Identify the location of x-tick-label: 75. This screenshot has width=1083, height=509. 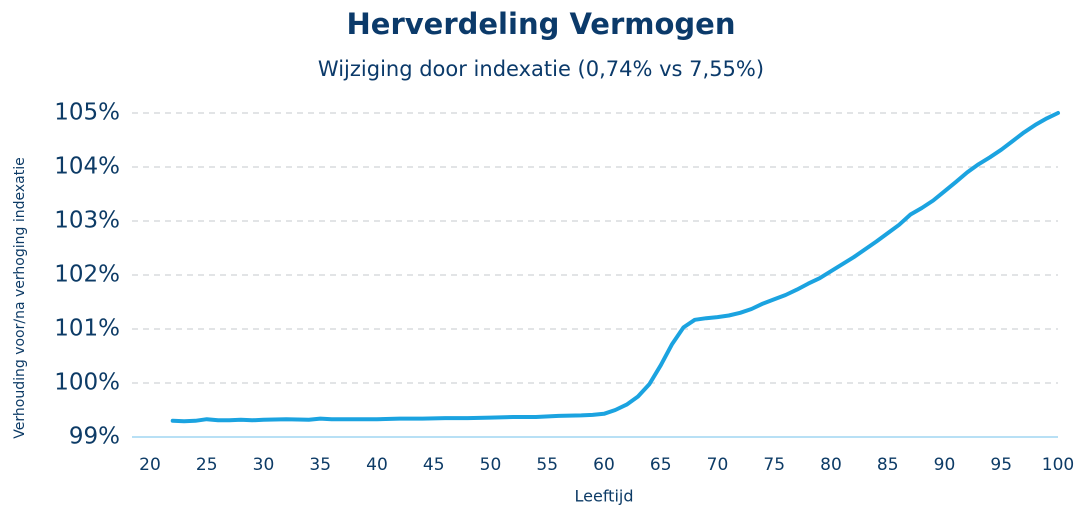
(774, 465).